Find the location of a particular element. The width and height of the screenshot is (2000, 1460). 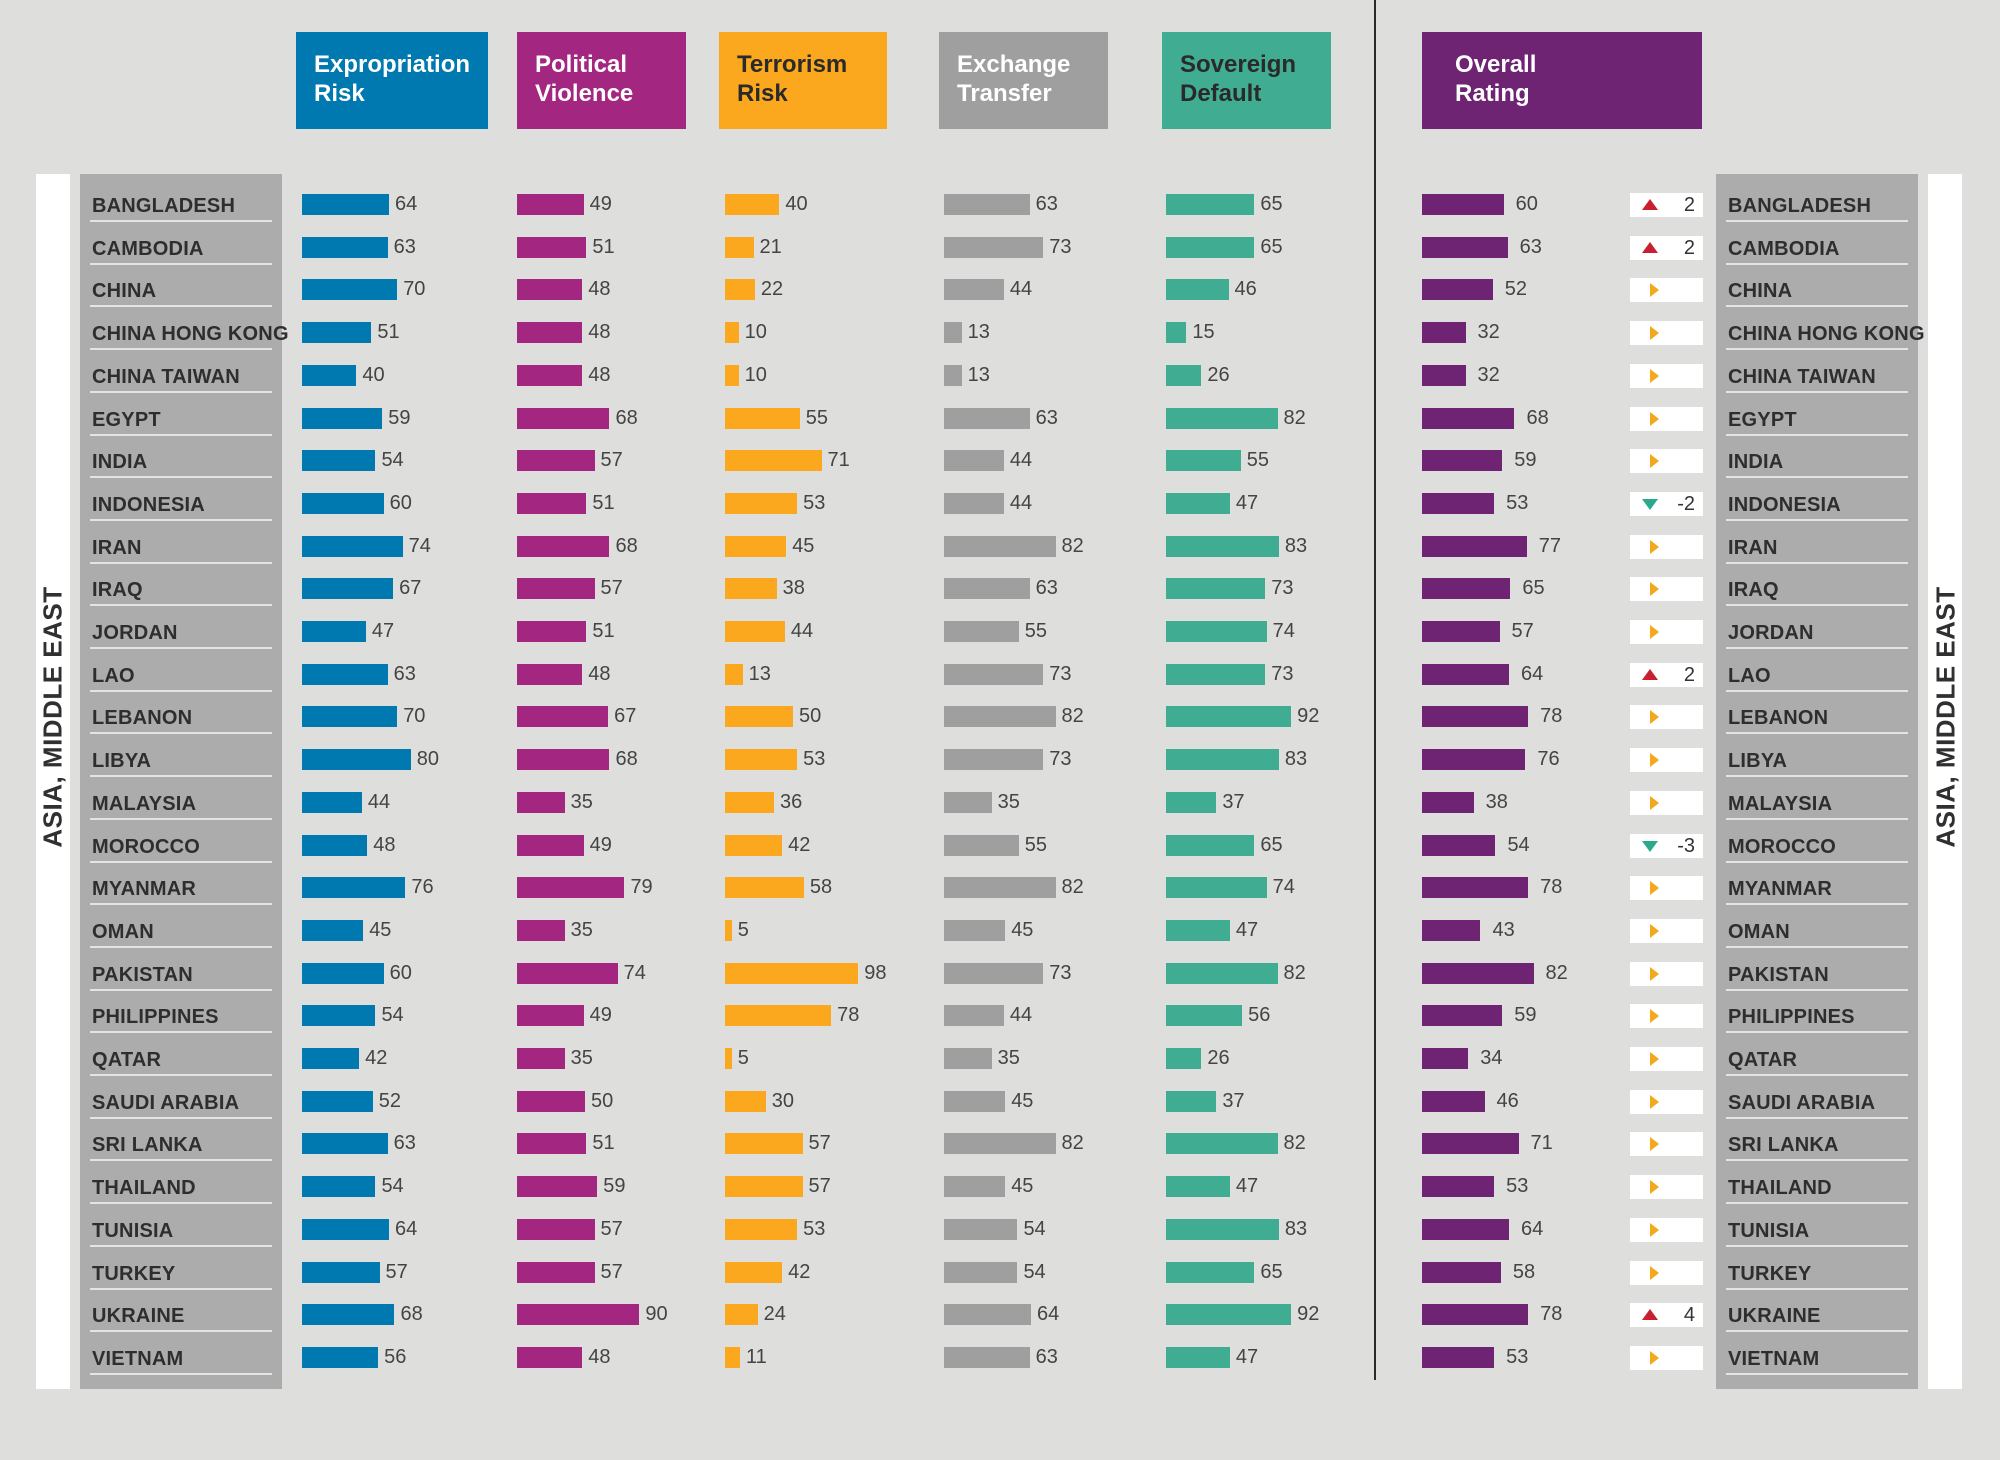

country-name-left: SAUDI ARABIA is located at coordinates (166, 1102).